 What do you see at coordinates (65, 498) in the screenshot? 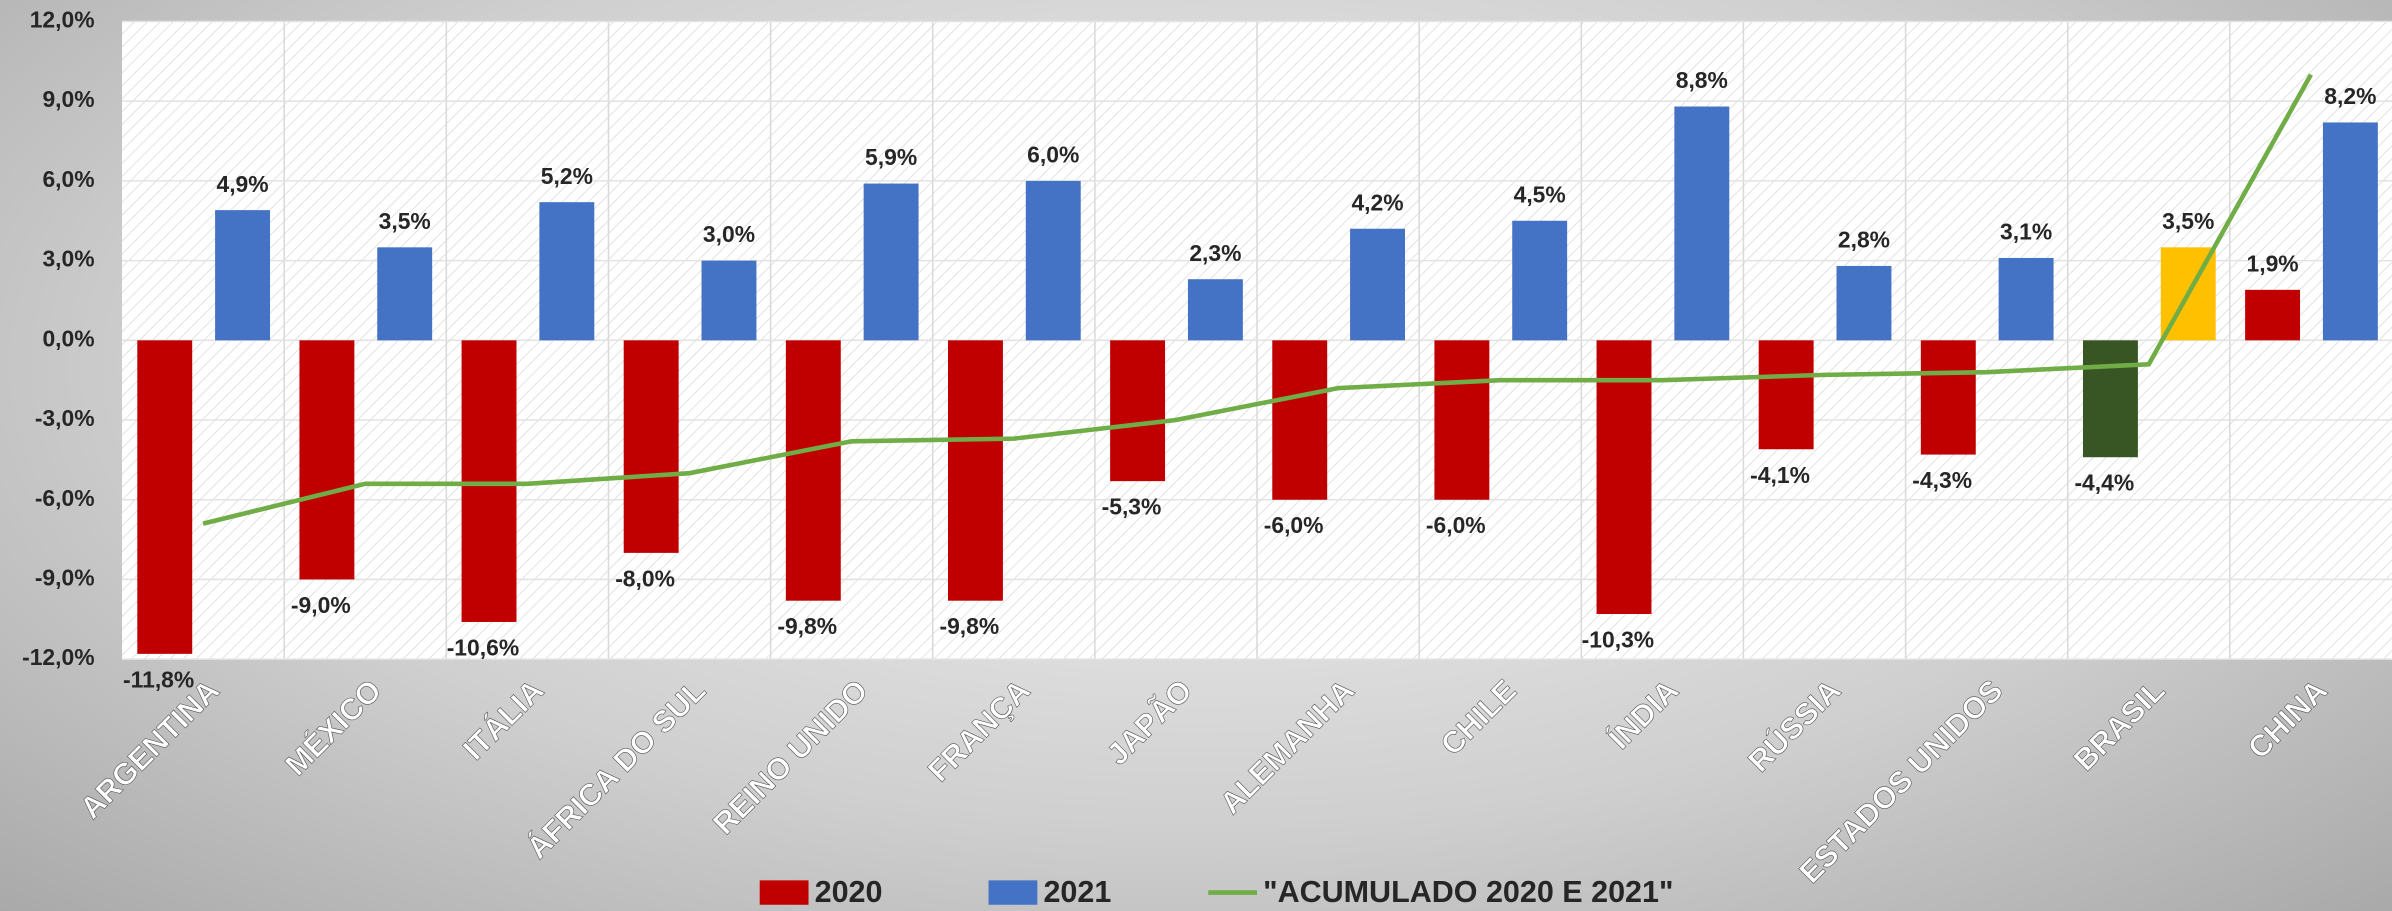
I see `y-tick-label: -6,0%` at bounding box center [65, 498].